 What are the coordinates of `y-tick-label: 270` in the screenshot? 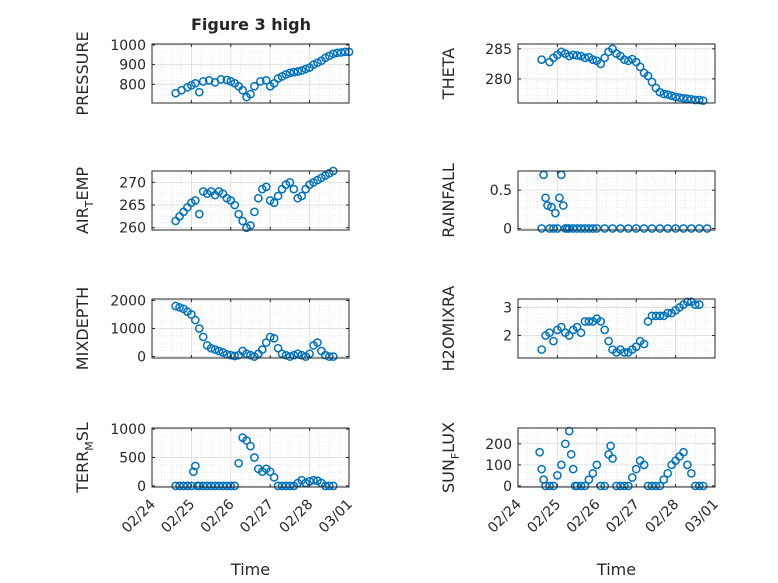 It's located at (132, 183).